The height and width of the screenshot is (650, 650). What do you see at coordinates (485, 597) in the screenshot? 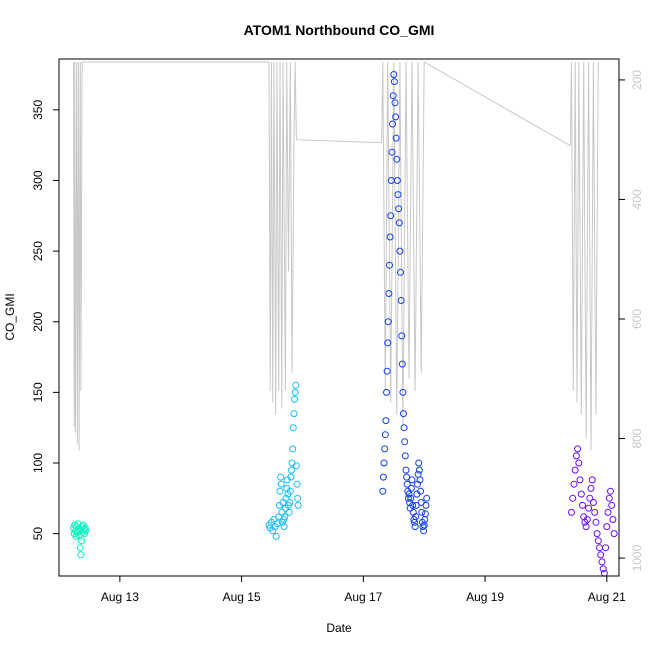
I see `x-tick-label: Aug 19` at bounding box center [485, 597].